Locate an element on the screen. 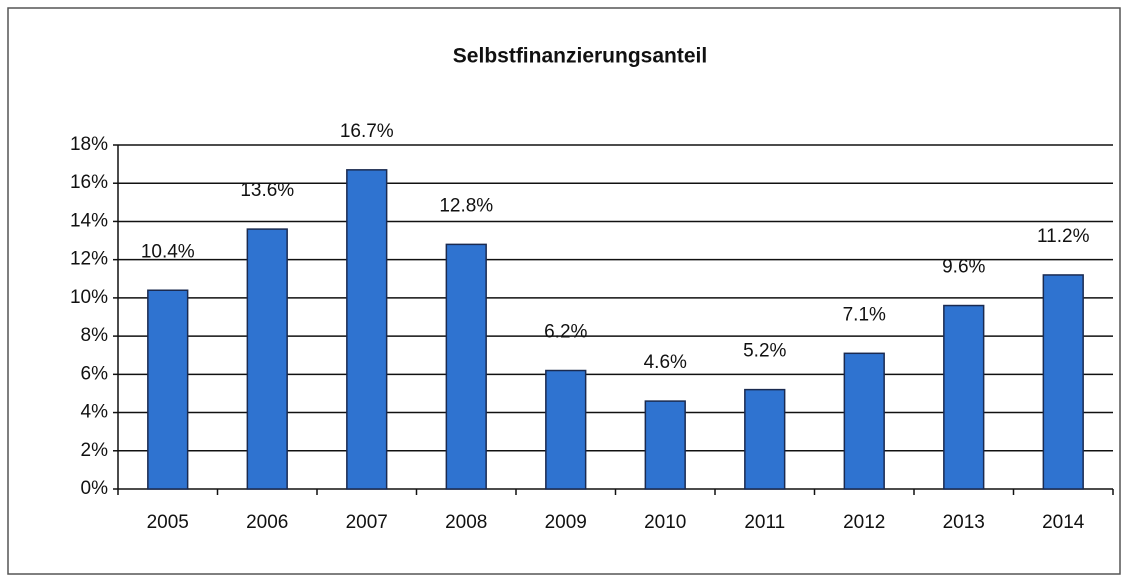 Image resolution: width=1131 pixels, height=584 pixels. x-tick-label: 2008 is located at coordinates (466, 522).